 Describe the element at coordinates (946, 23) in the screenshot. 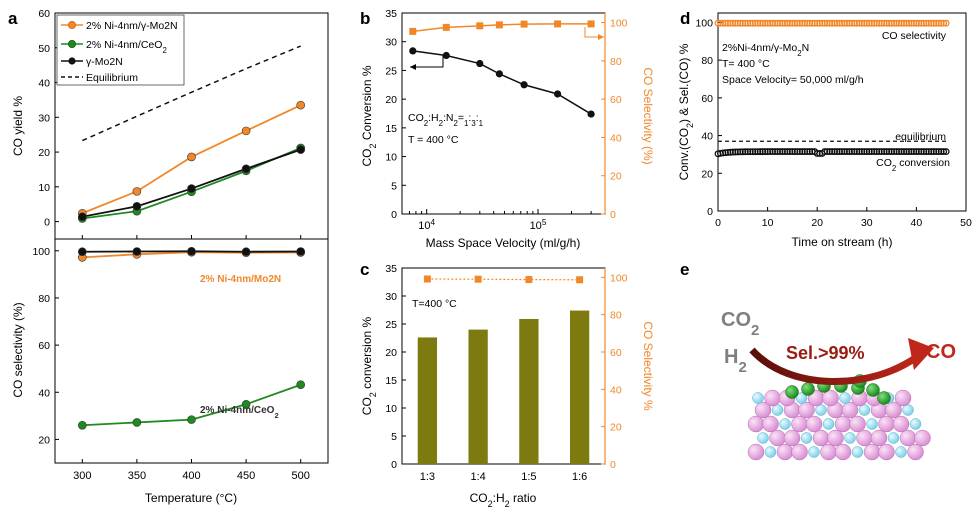

I see `panel-d-selectivity-point` at that location.